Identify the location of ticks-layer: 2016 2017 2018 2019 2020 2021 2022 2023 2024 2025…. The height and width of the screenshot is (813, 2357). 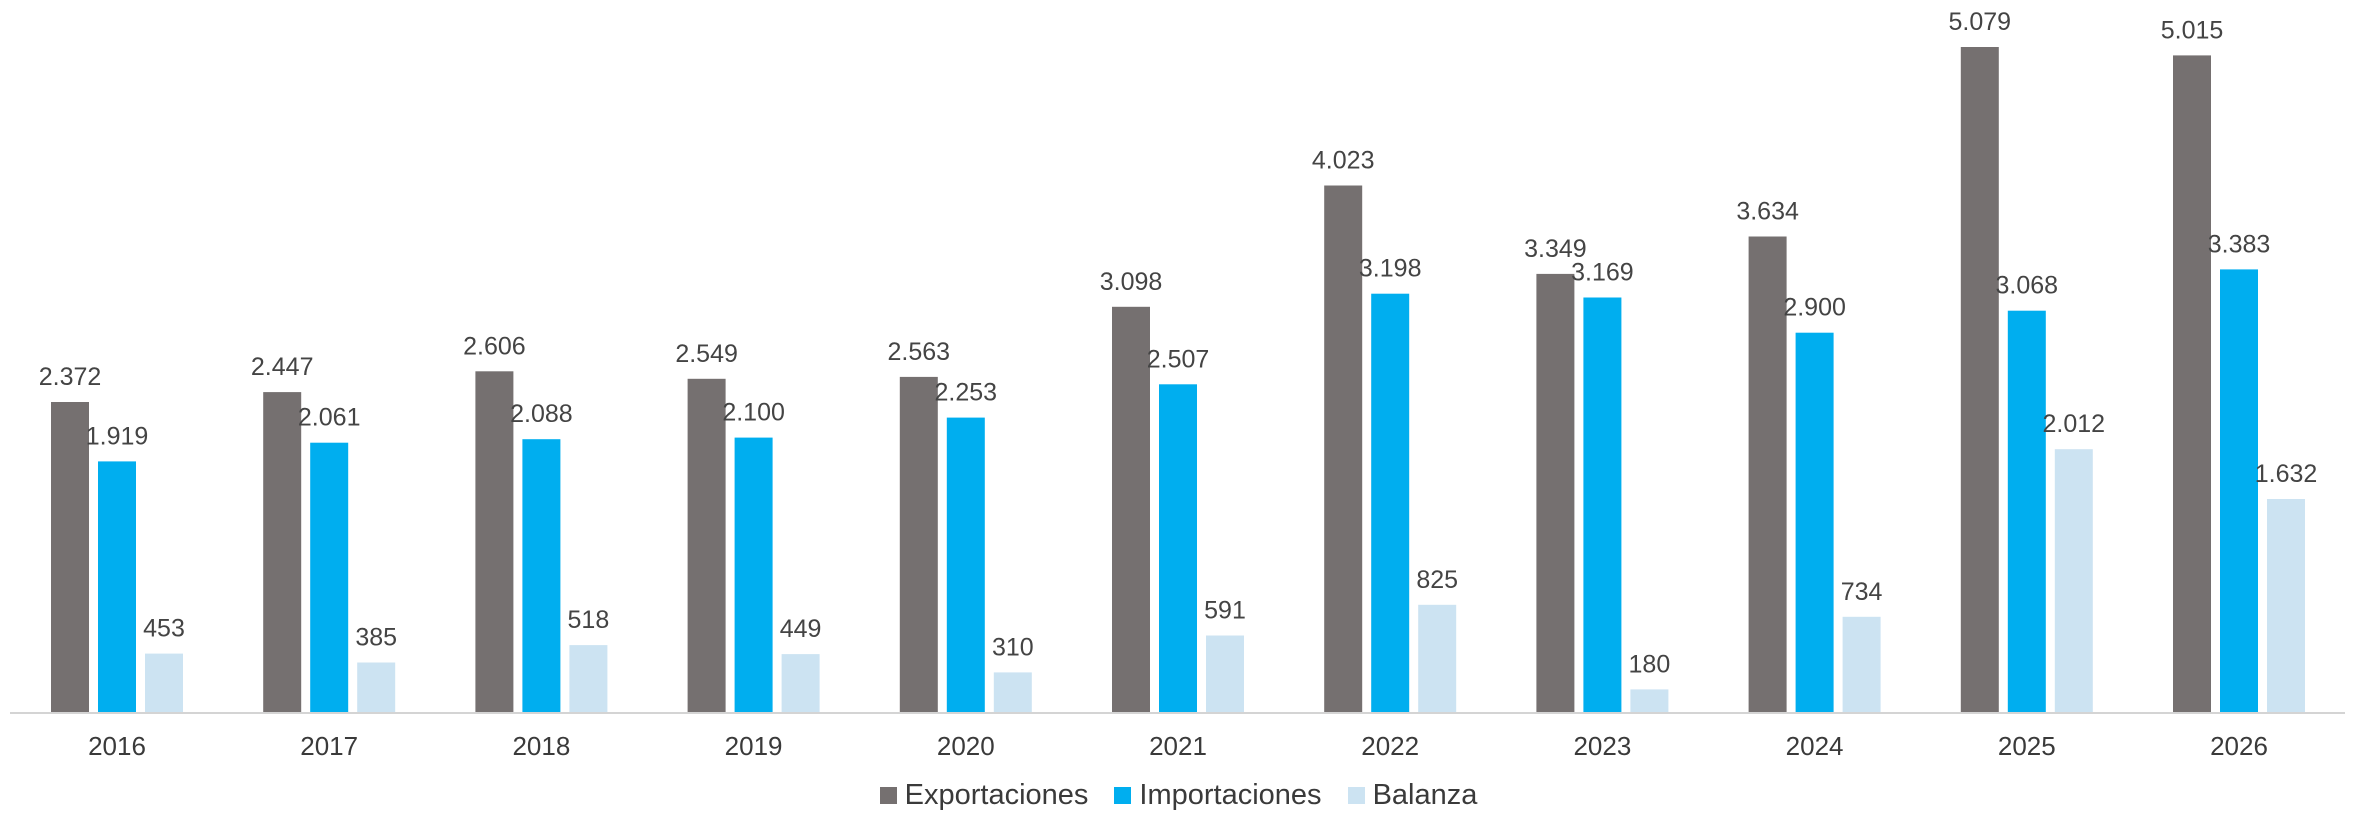
(1178, 746).